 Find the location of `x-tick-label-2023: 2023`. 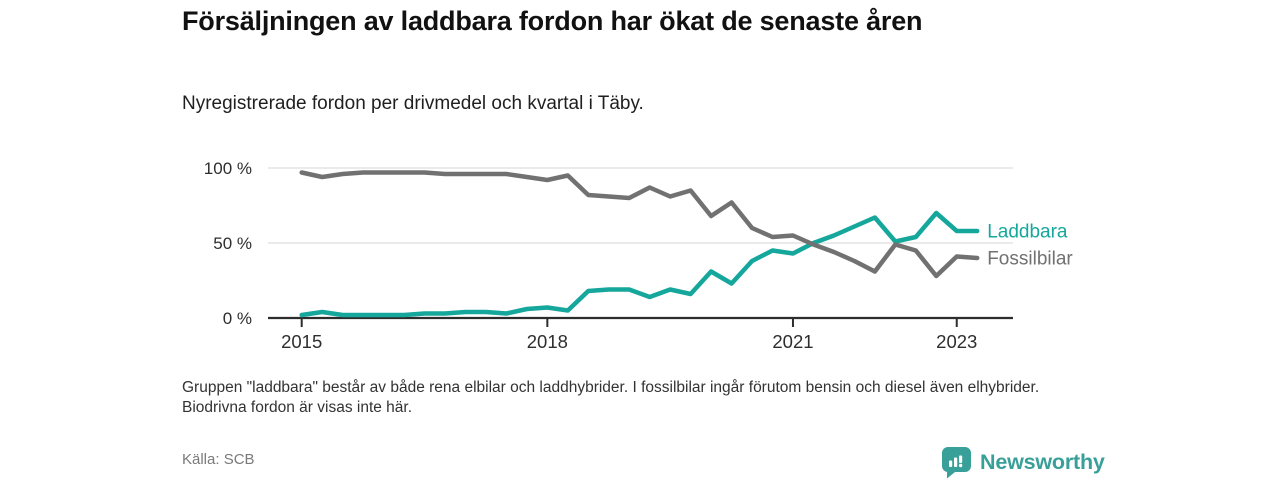

x-tick-label-2023: 2023 is located at coordinates (956, 341).